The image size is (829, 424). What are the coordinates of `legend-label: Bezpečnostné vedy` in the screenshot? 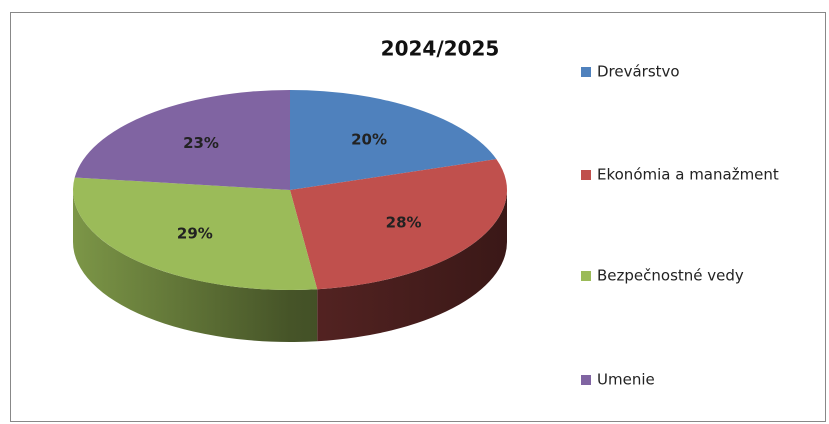 It's located at (670, 276).